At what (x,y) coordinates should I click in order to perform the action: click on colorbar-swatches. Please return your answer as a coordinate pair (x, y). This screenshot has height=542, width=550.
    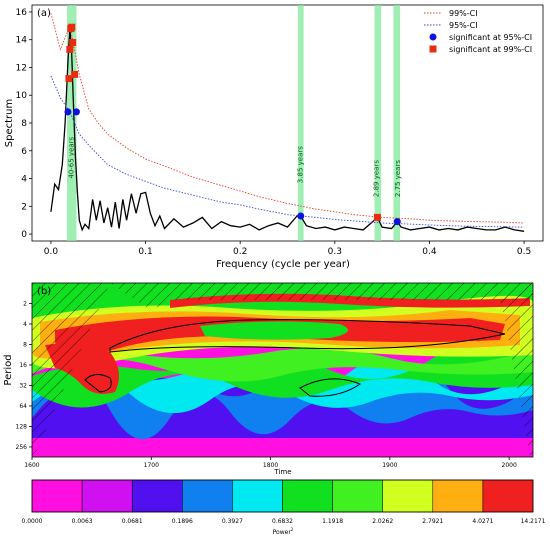
    Looking at the image, I should click on (282, 496).